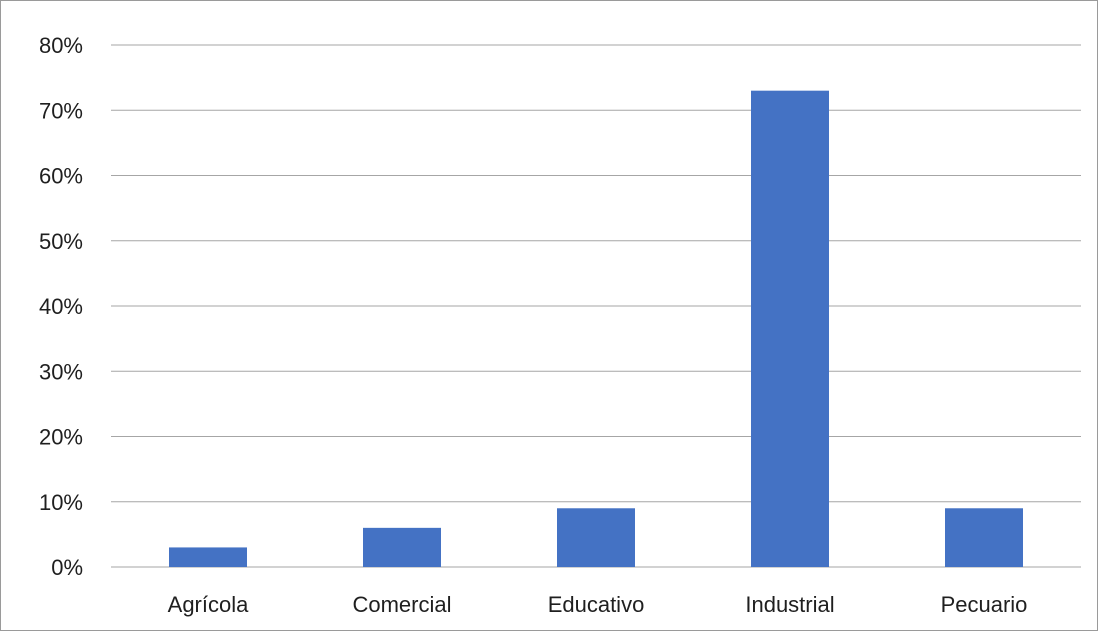  I want to click on y-tick-label: 30%, so click(61, 371).